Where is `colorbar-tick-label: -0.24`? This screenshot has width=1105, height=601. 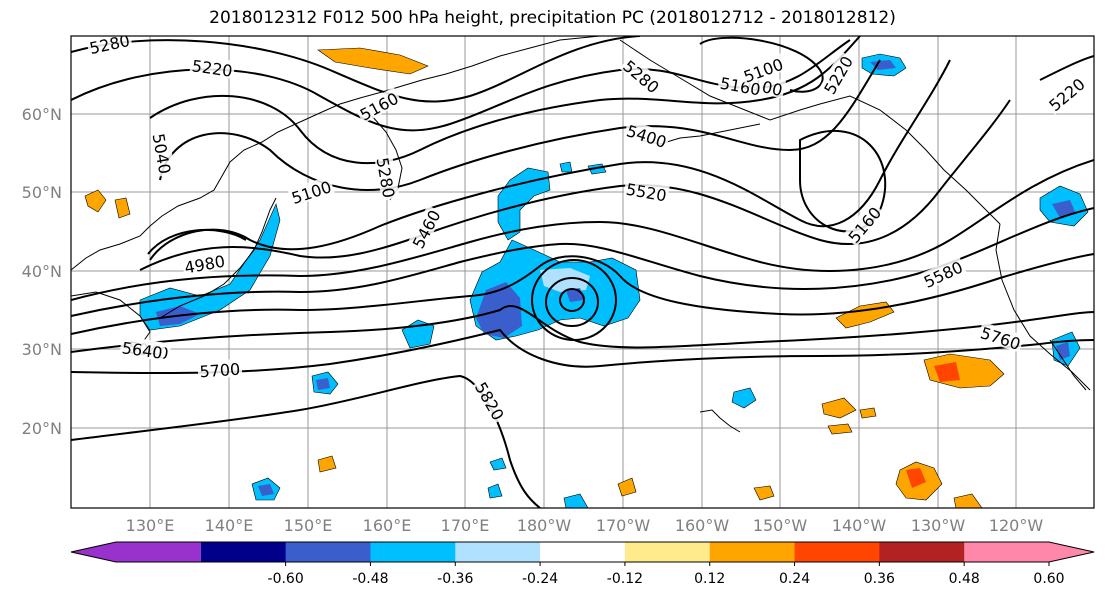
colorbar-tick-label: -0.24 is located at coordinates (540, 579).